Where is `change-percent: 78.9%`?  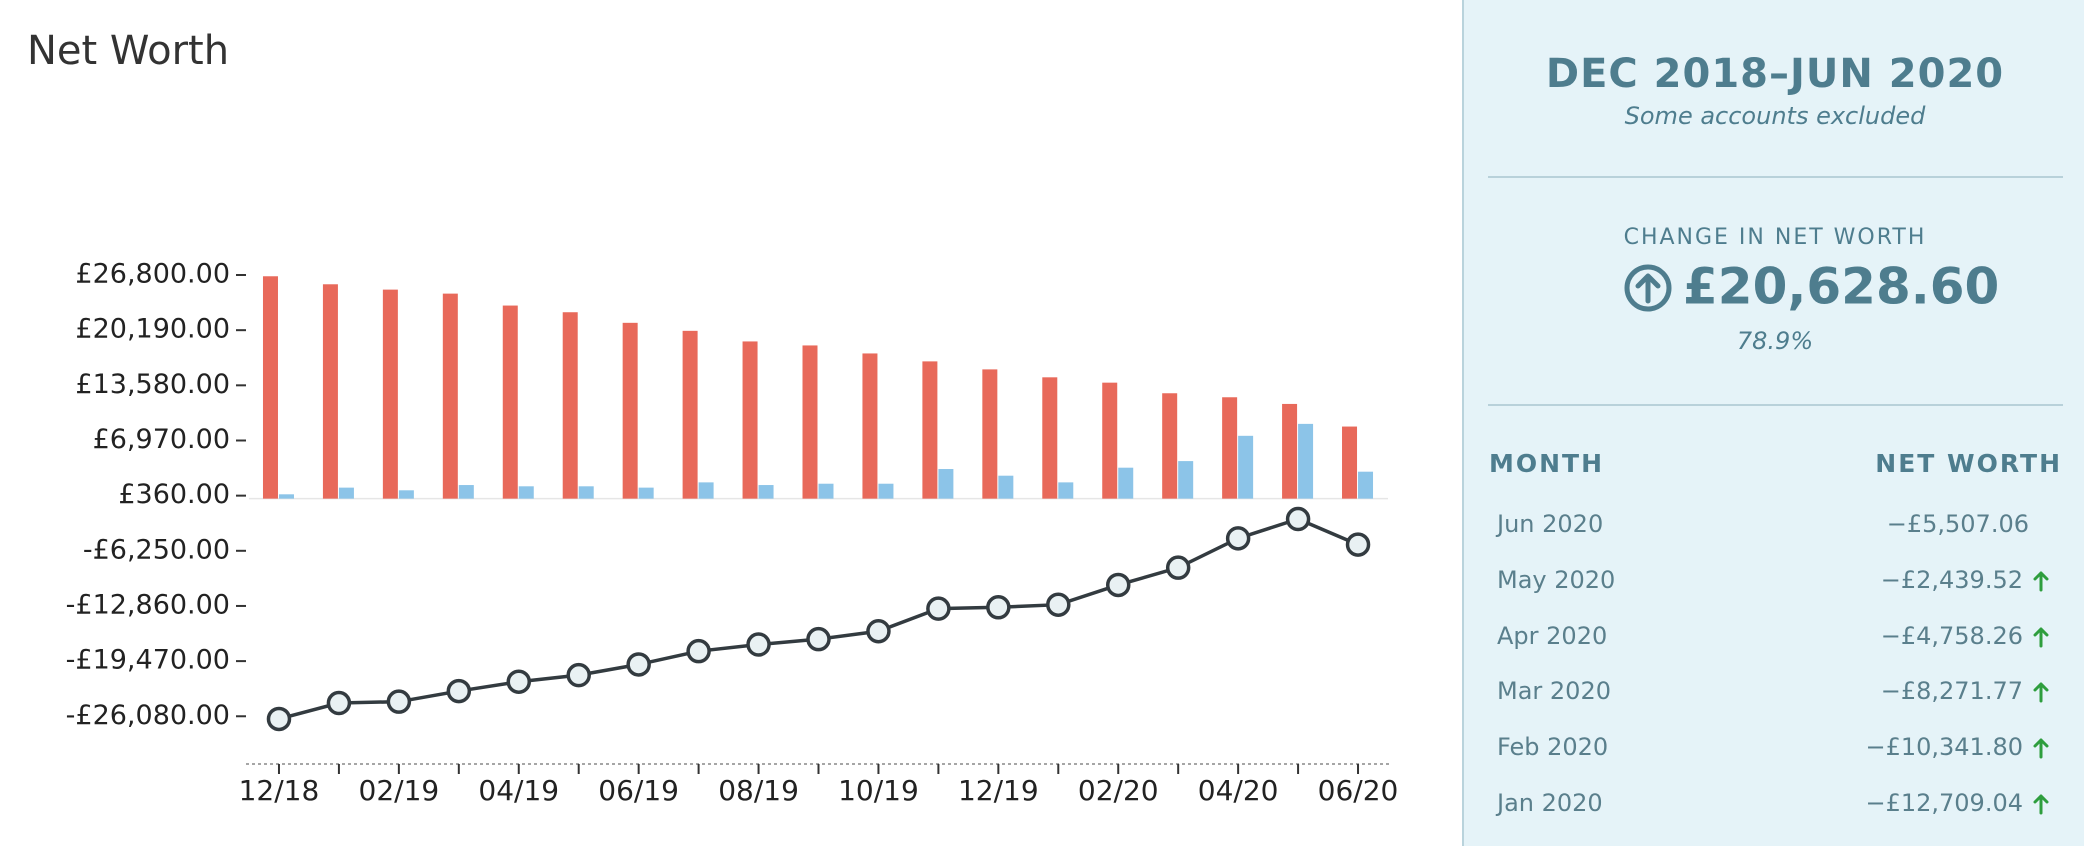 change-percent: 78.9% is located at coordinates (1775, 341).